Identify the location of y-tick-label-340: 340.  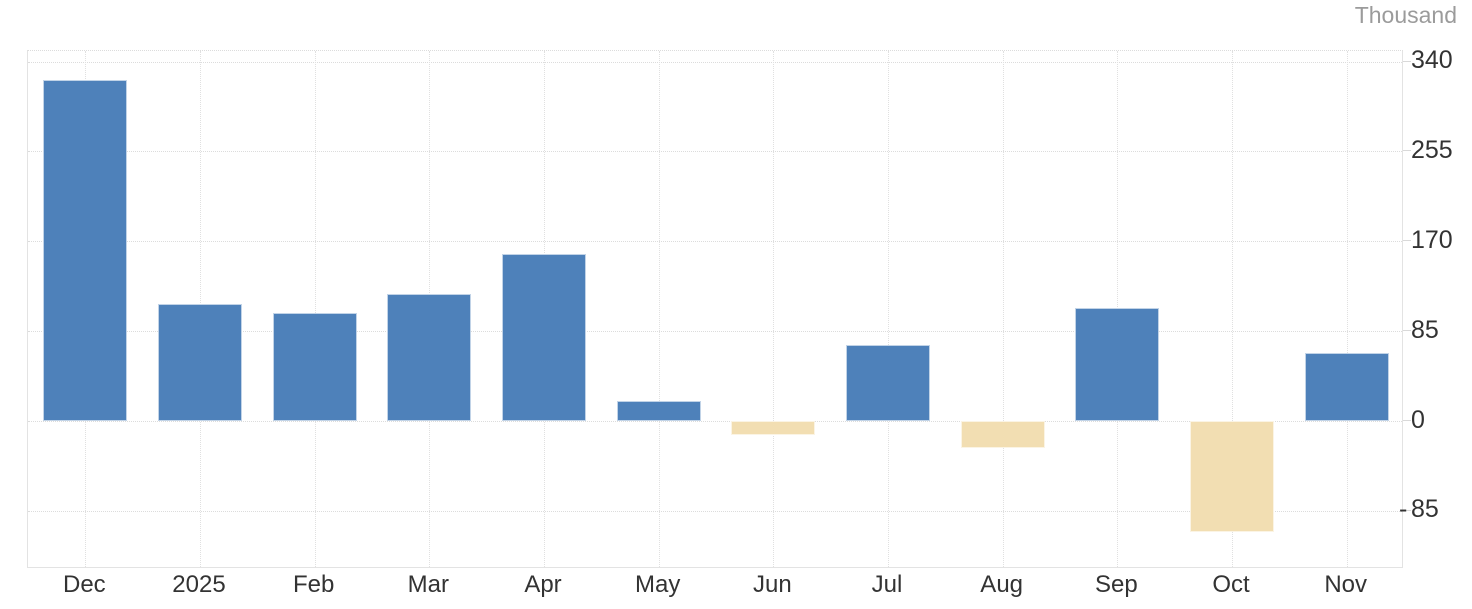
(1432, 60).